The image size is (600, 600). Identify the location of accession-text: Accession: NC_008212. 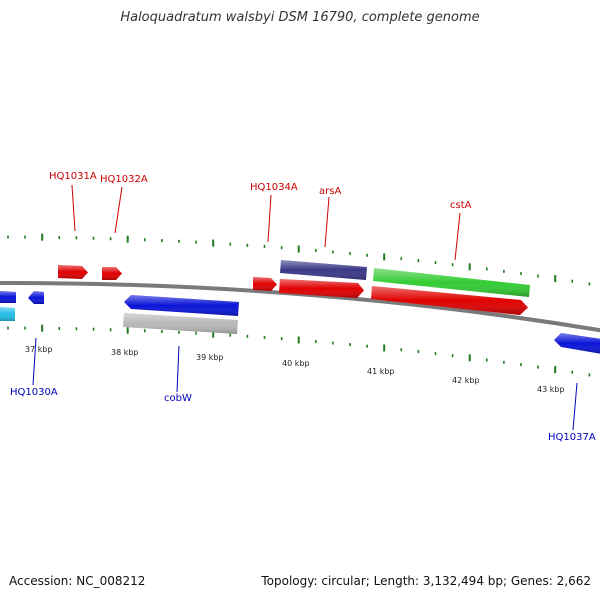
(77, 581).